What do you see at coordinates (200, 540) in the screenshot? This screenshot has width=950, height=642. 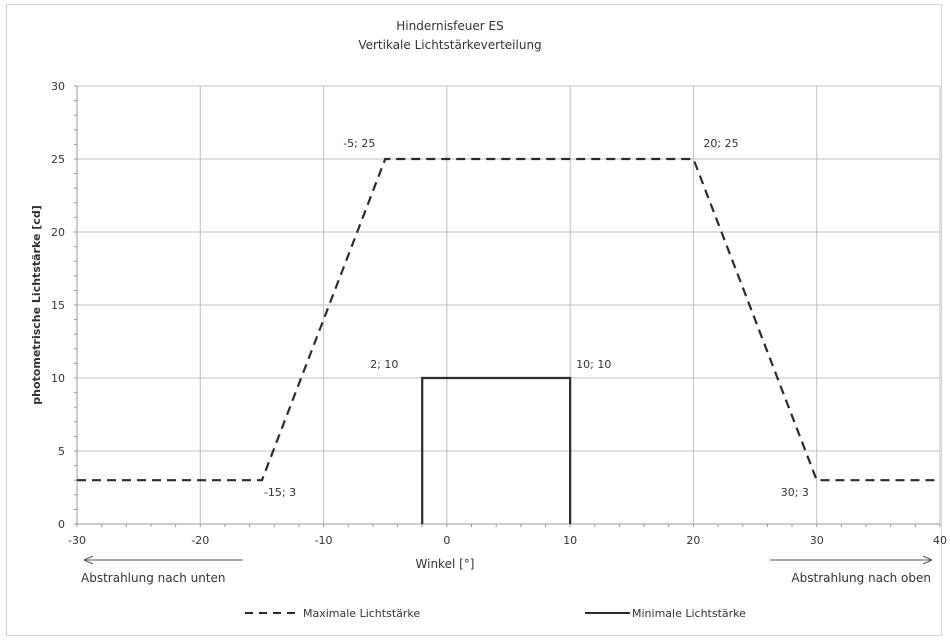 I see `x-tick-label: -20` at bounding box center [200, 540].